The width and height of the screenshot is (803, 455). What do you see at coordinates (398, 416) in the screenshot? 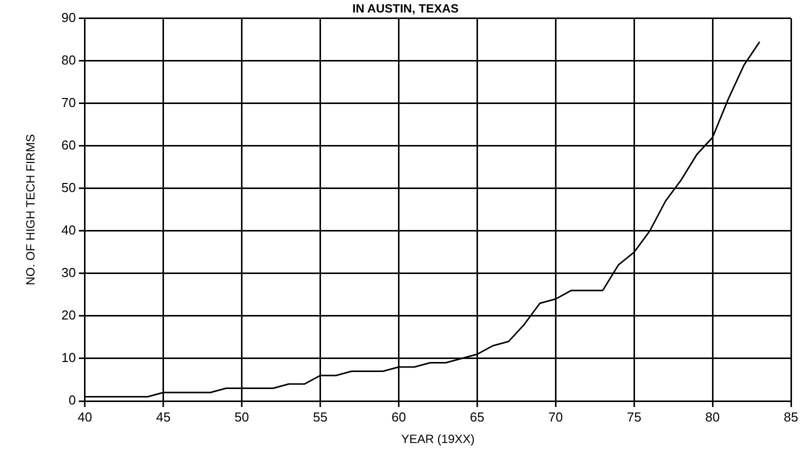
I see `x-tick-label: 60` at bounding box center [398, 416].